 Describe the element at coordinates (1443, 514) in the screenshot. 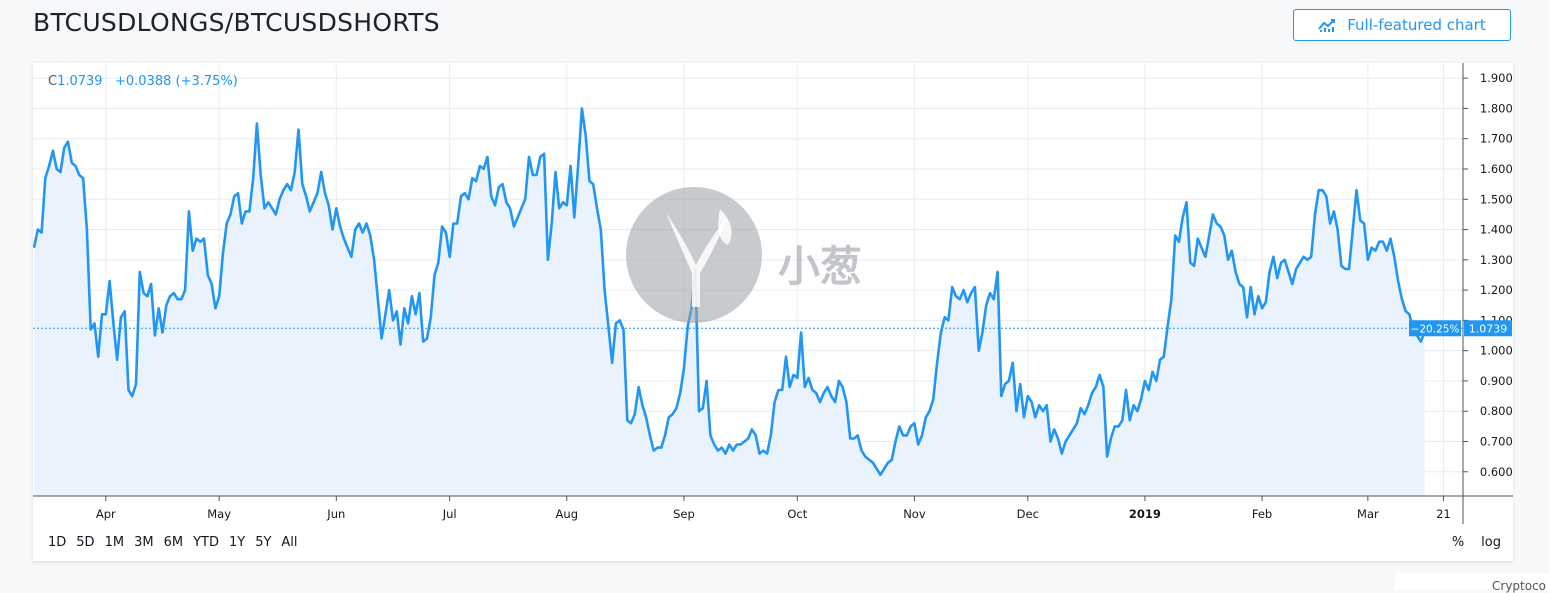

I see `x-tick-label: 21` at that location.